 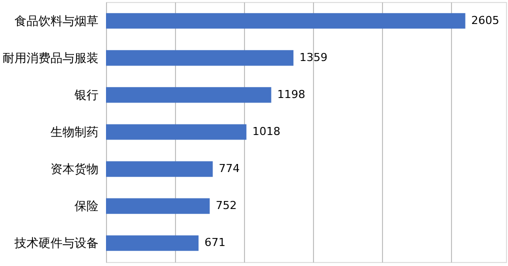 I want to click on data-label: 671, so click(x=215, y=243).